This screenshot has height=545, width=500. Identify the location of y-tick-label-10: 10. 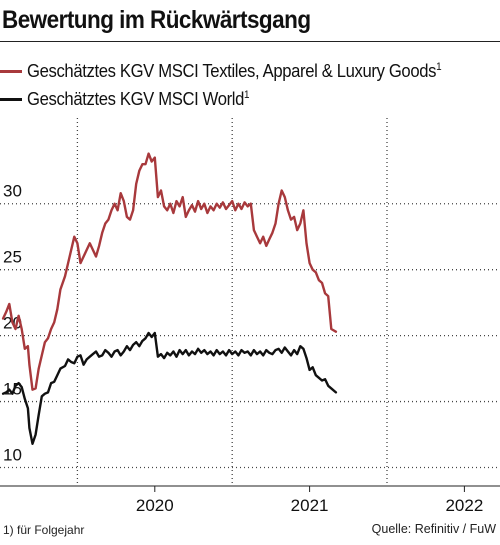
(12, 455).